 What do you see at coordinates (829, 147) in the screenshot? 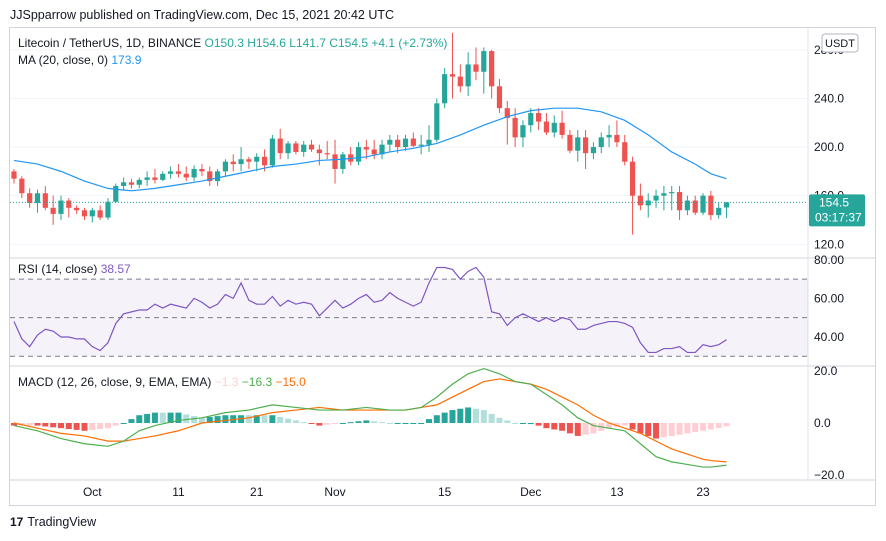
I see `price-tick-label: 200.0` at bounding box center [829, 147].